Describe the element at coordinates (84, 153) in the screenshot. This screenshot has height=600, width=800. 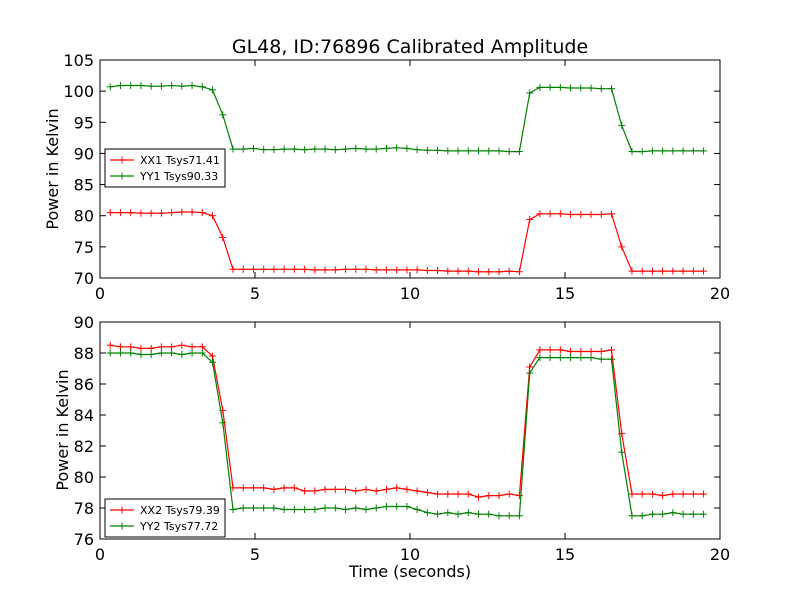
I see `top-y-tick-label: 90` at that location.